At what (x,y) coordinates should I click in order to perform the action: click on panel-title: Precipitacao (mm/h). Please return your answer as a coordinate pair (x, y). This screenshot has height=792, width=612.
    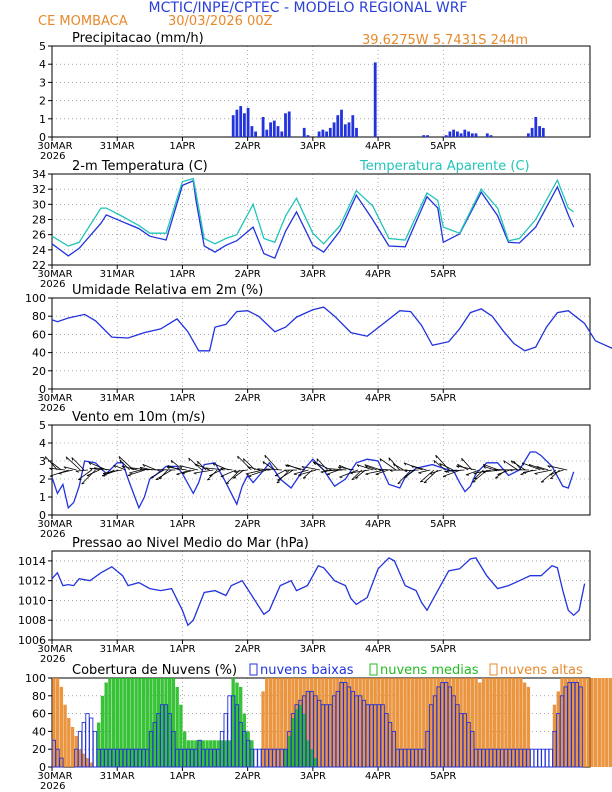
    Looking at the image, I should click on (138, 38).